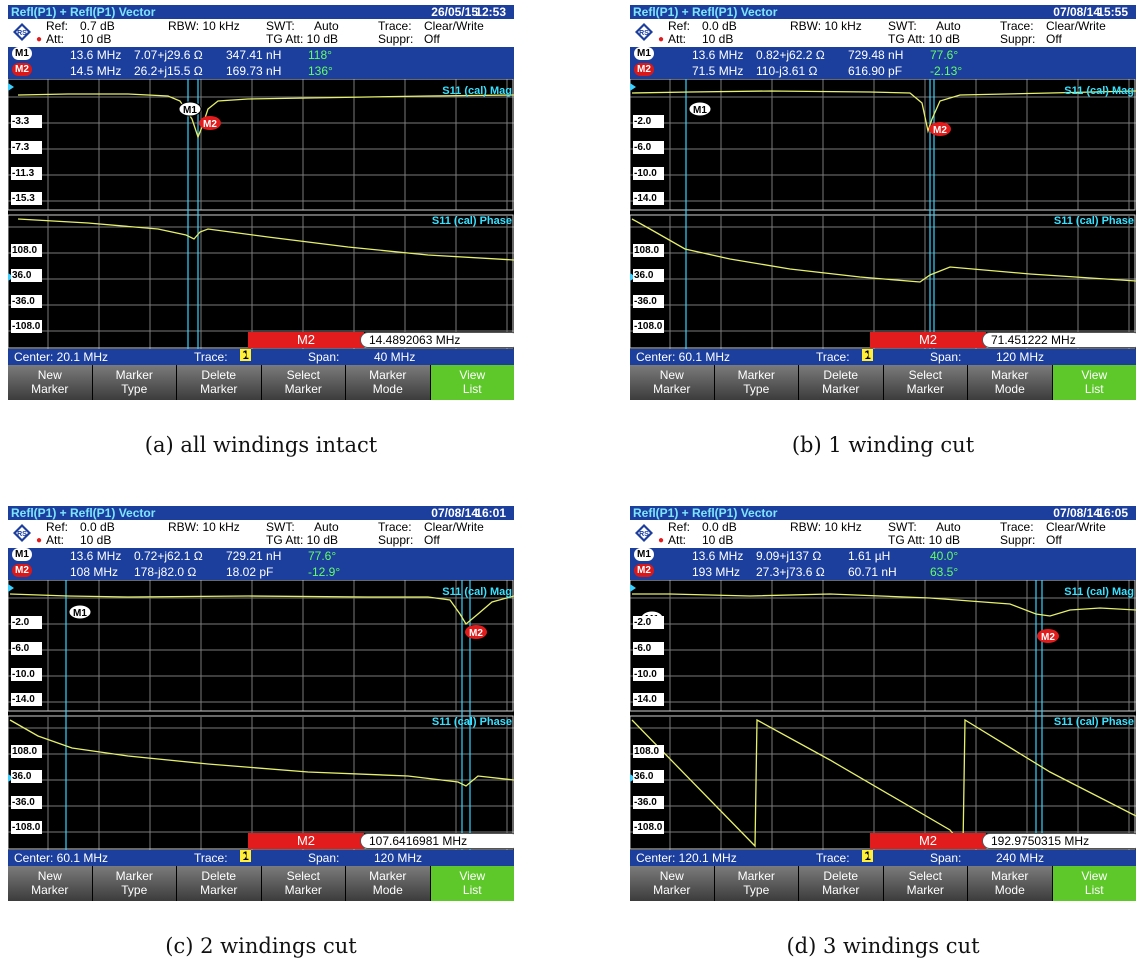  Describe the element at coordinates (1054, 39) in the screenshot. I see `suppr-value: Off` at that location.